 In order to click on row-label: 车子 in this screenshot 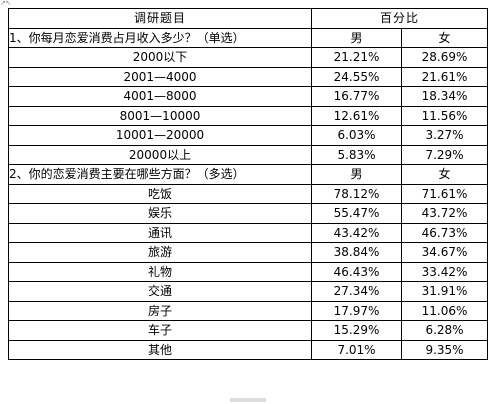, I will do `click(160, 330)`.